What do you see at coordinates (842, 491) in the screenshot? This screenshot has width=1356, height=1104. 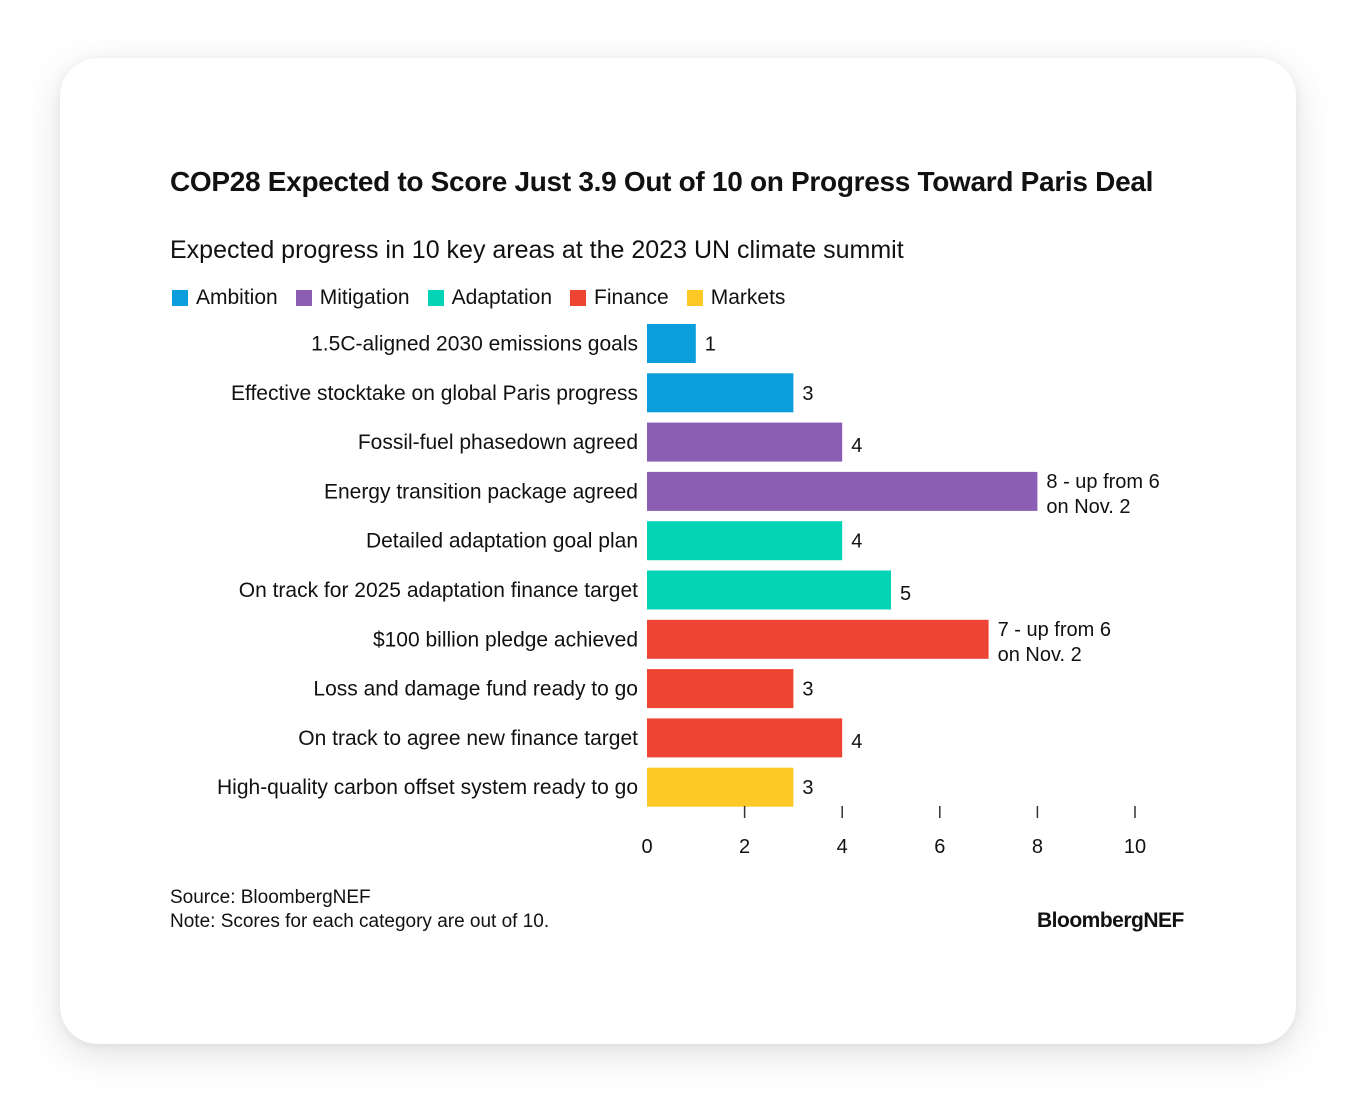 I see `bar-energy-transition-package-agreed` at bounding box center [842, 491].